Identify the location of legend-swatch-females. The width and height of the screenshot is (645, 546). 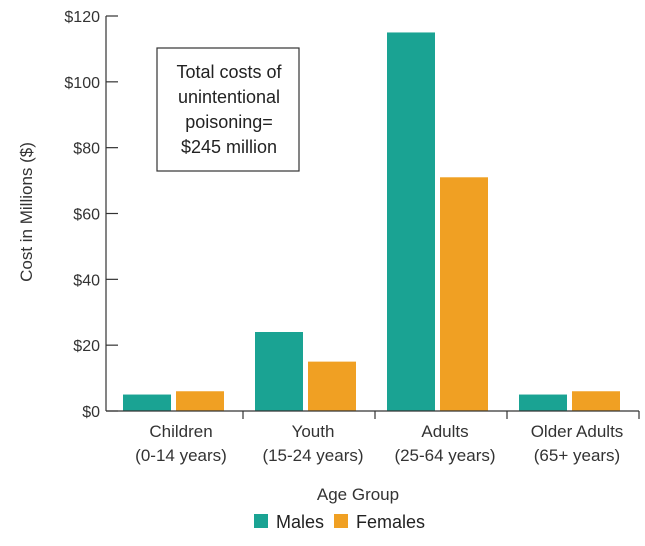
(341, 521).